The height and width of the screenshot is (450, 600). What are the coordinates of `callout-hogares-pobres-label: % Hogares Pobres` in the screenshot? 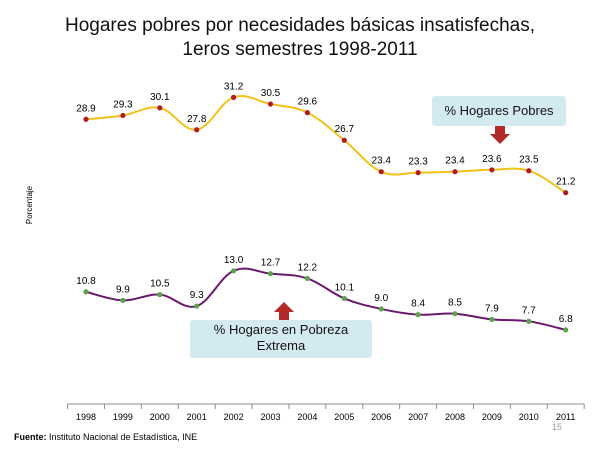 It's located at (499, 111).